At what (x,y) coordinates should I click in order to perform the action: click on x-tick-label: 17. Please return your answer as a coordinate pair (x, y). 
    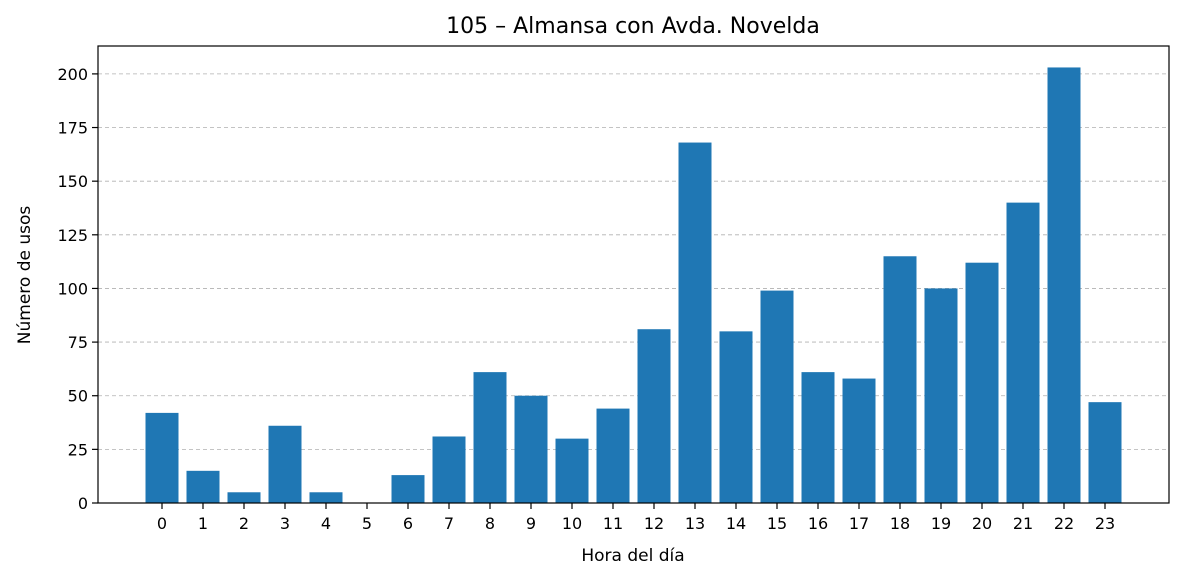
    Looking at the image, I should click on (859, 523).